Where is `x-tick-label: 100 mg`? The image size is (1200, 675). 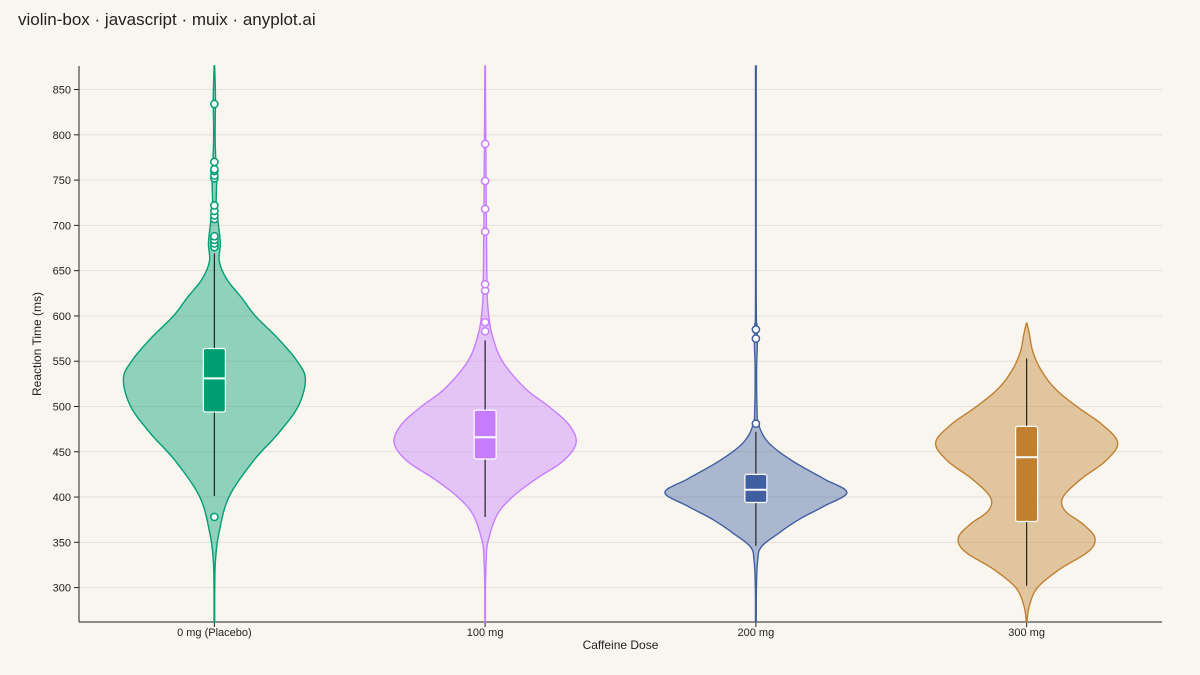
x-tick-label: 100 mg is located at coordinates (485, 633).